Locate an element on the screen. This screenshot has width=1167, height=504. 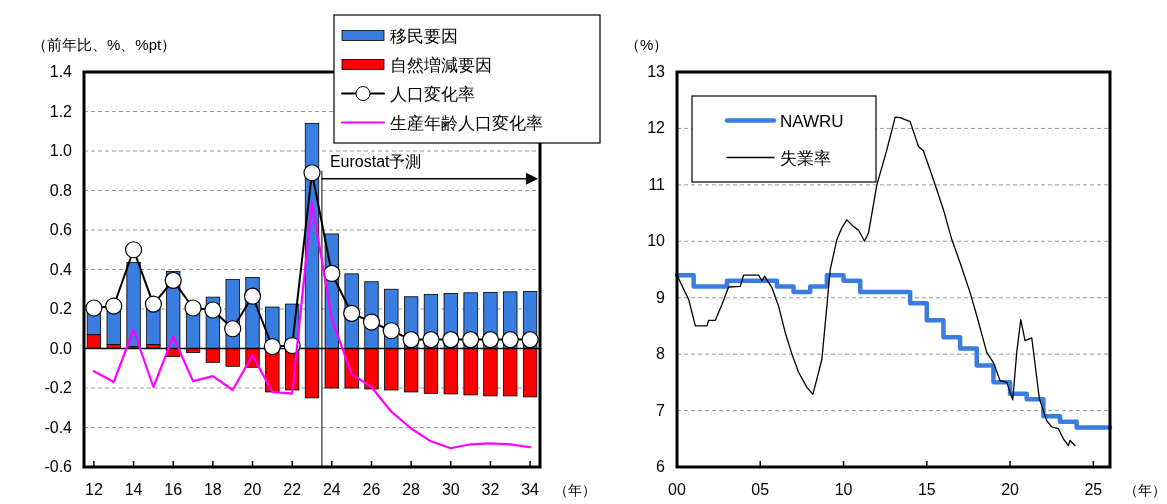
x-tick-label: 25 is located at coordinates (1093, 489).